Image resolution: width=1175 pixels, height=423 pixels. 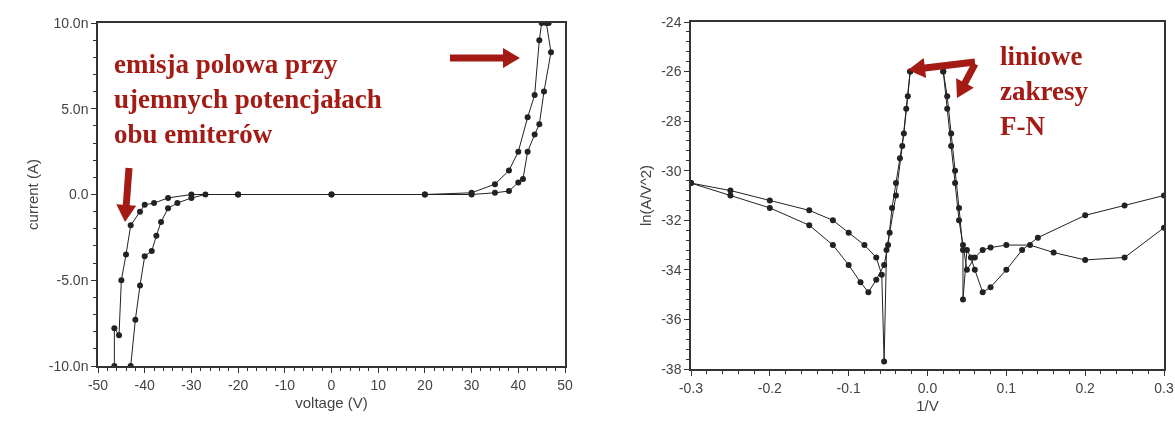 What do you see at coordinates (71, 22) in the screenshot?
I see `y-tick-label: 10.0n` at bounding box center [71, 22].